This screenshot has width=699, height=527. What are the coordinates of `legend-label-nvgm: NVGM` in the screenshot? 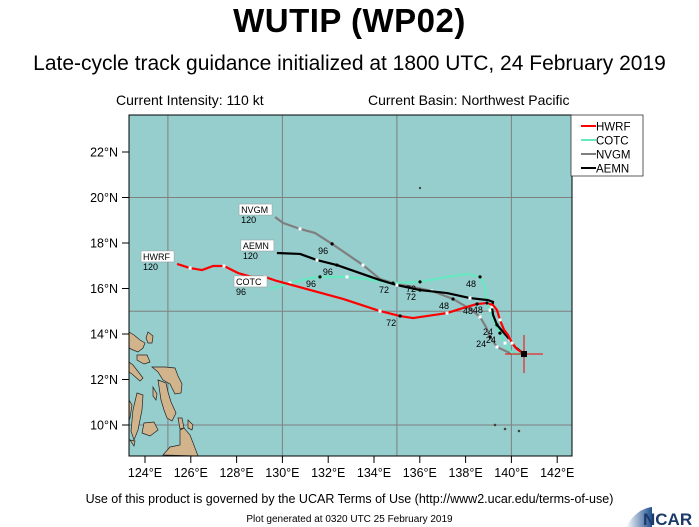 It's located at (613, 156).